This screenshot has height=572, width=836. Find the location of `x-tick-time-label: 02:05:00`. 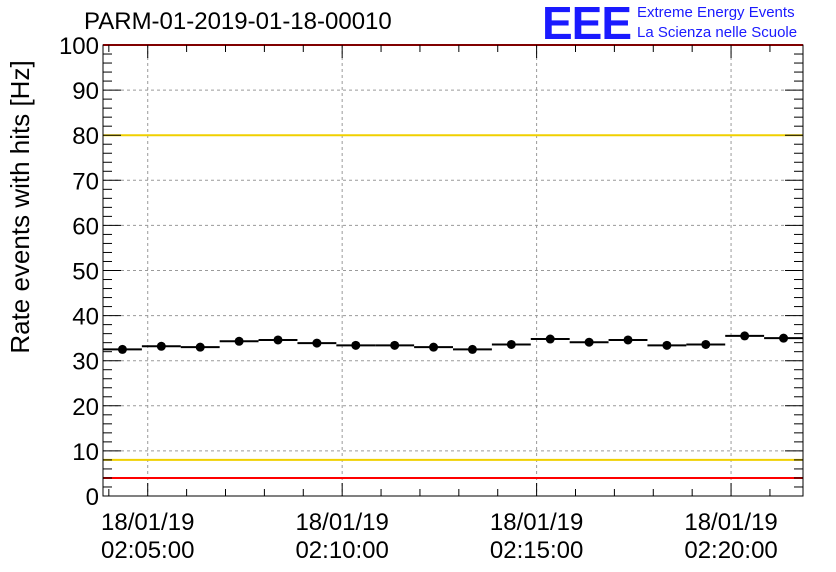

x-tick-time-label: 02:05:00 is located at coordinates (147, 550).